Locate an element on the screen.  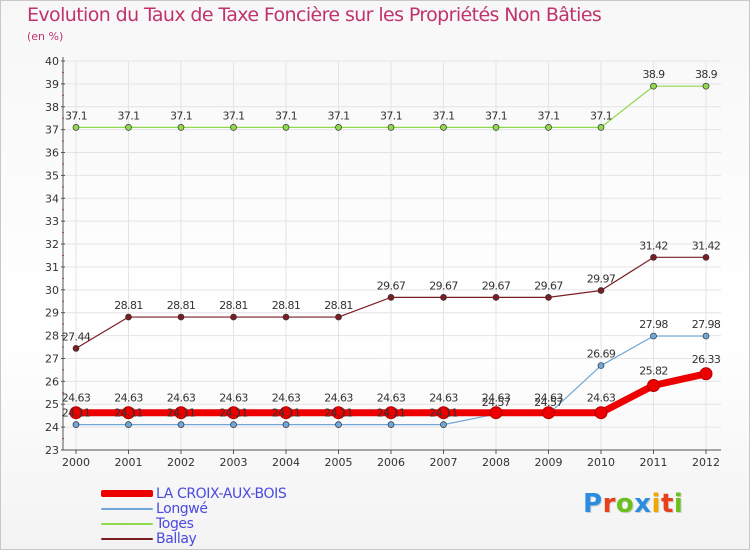
x-tick-label: 2006 is located at coordinates (391, 462).